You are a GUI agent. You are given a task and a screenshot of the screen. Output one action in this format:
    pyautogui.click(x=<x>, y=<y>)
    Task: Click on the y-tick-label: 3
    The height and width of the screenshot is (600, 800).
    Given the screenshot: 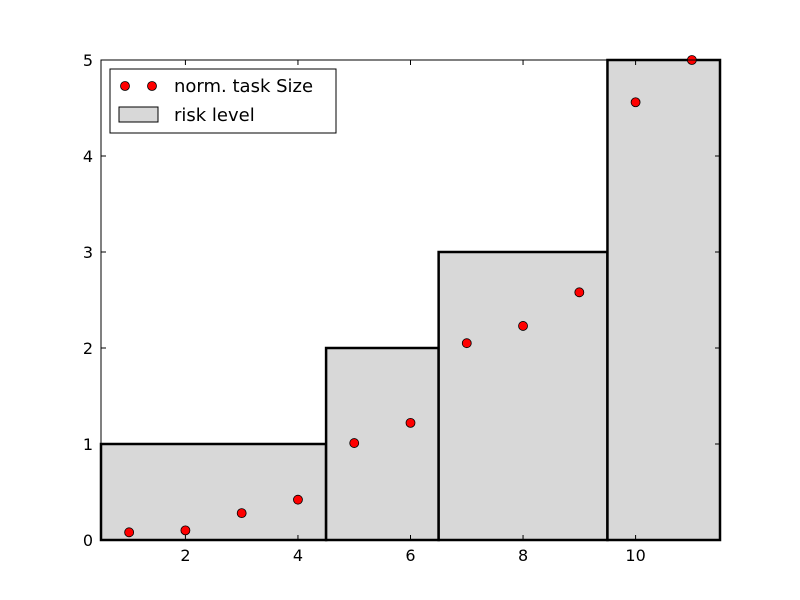 What is the action you would take?
    pyautogui.click(x=88, y=252)
    